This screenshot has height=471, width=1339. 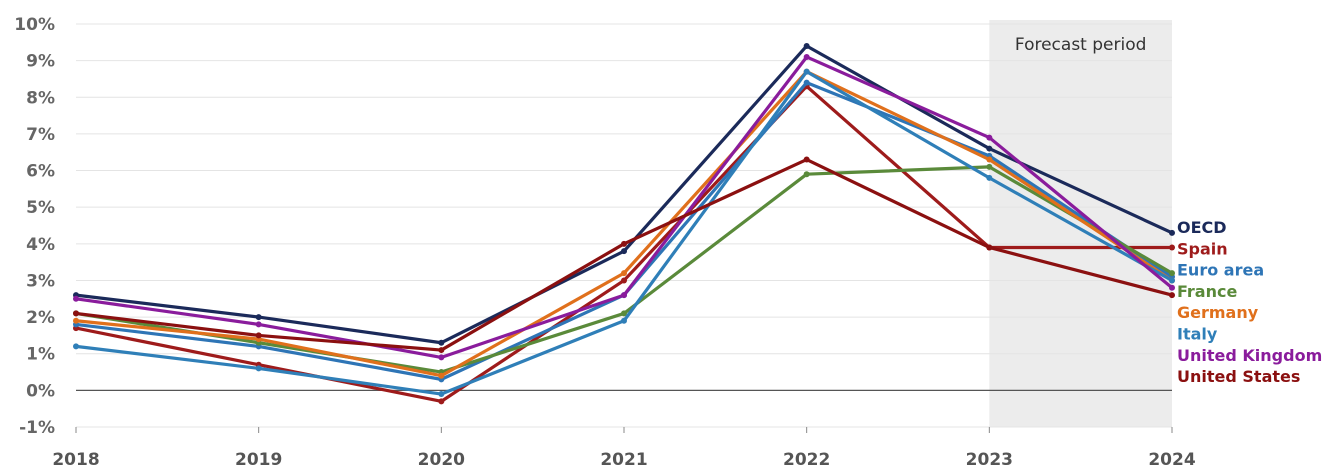 I want to click on y-tick-label: 4%, so click(x=40, y=245).